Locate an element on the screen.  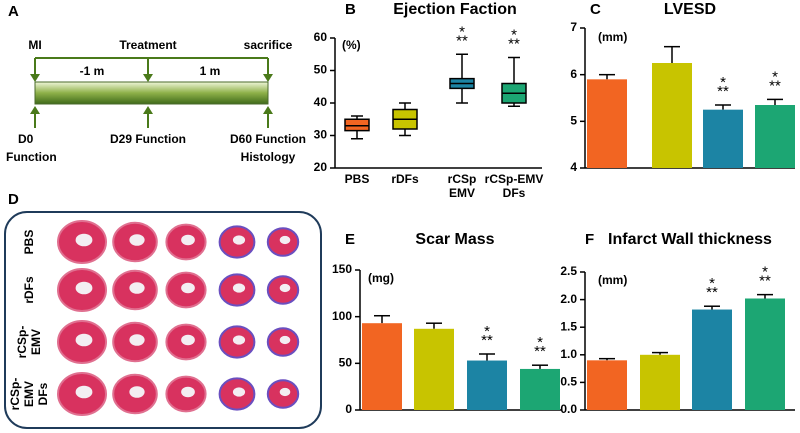
axis-unit: (mg) is located at coordinates (381, 278).